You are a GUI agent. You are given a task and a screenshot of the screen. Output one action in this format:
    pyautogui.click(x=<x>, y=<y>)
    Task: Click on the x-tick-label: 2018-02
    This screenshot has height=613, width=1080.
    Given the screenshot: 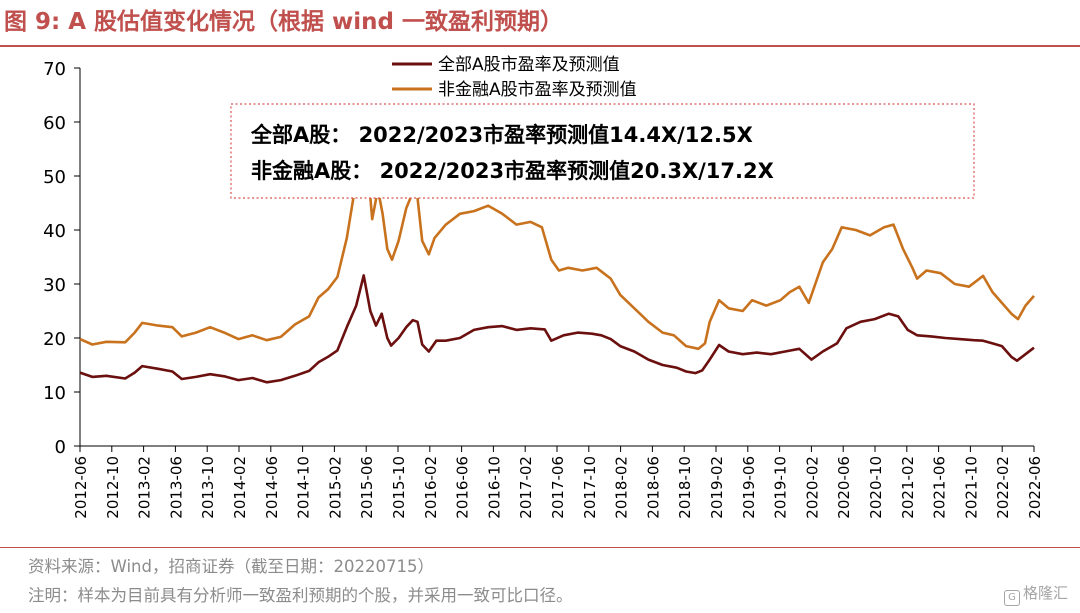 What is the action you would take?
    pyautogui.click(x=622, y=487)
    